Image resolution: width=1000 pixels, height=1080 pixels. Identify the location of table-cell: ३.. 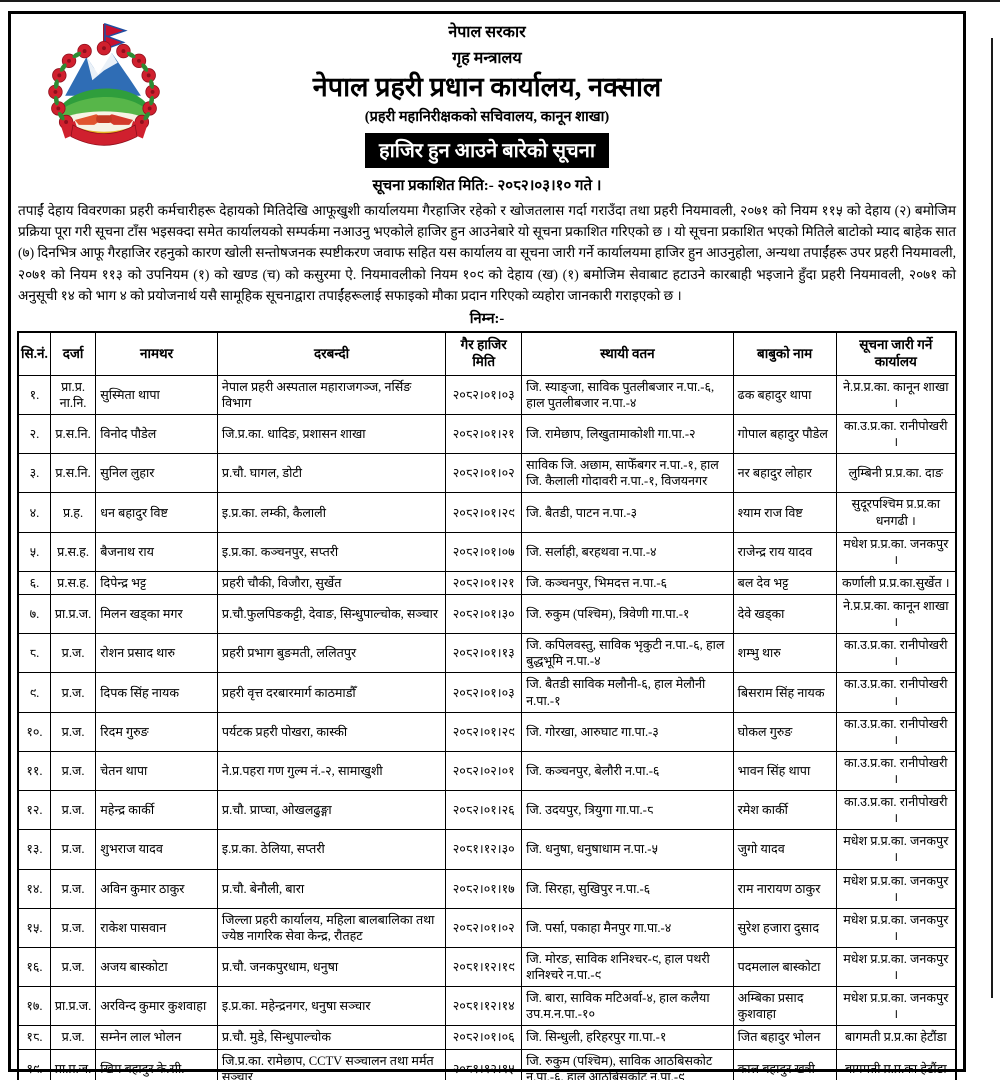
(34, 473).